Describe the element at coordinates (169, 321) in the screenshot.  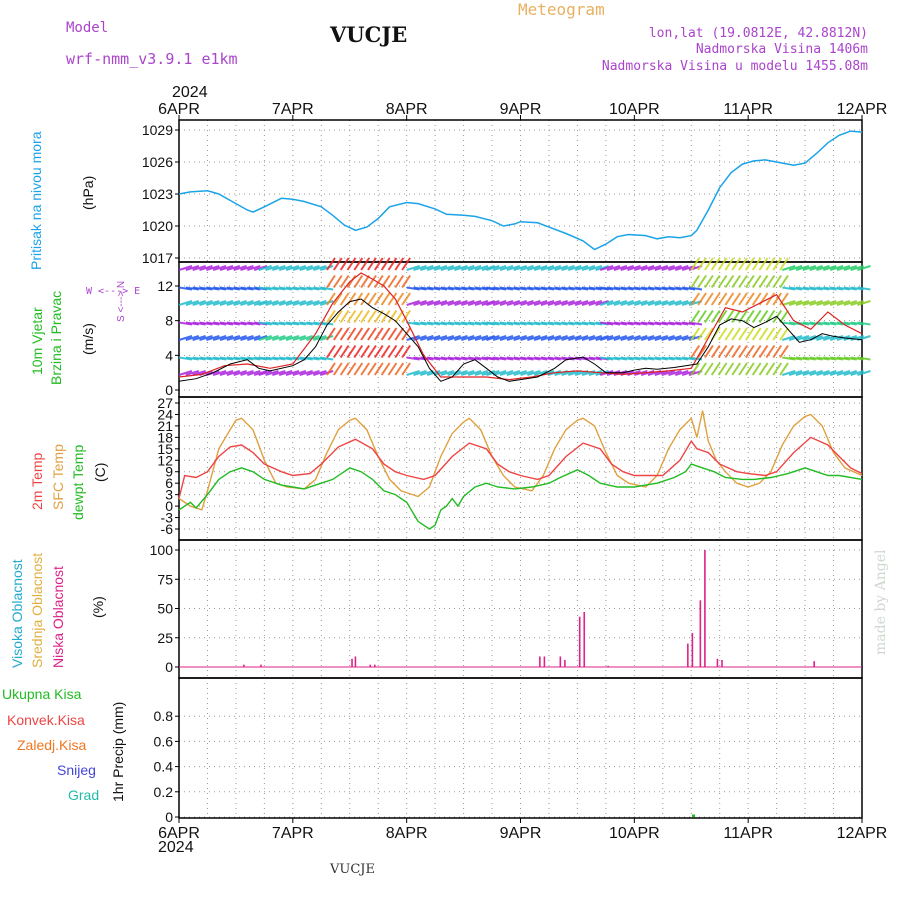
I see `y-tick-label: 8` at that location.